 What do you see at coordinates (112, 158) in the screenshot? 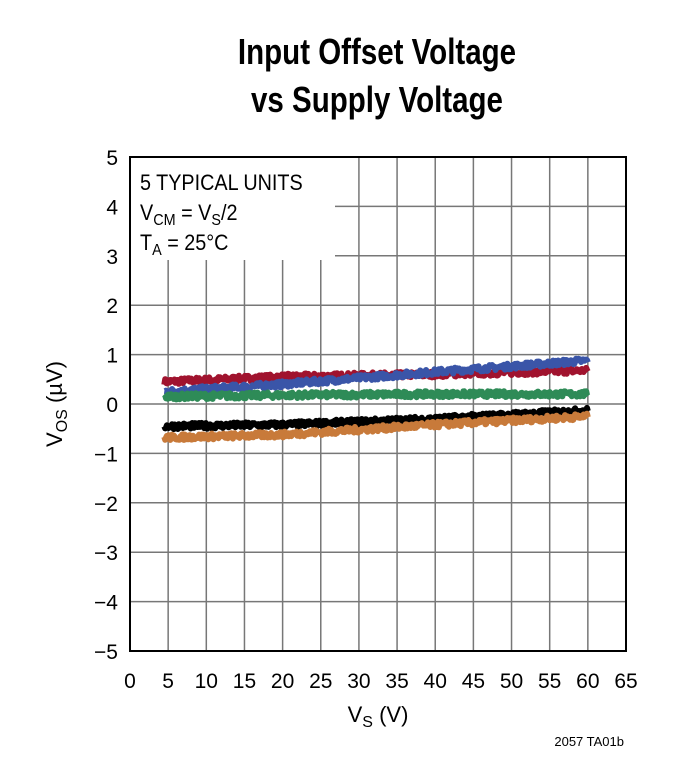
I see `y-tick-label: 5` at bounding box center [112, 158].